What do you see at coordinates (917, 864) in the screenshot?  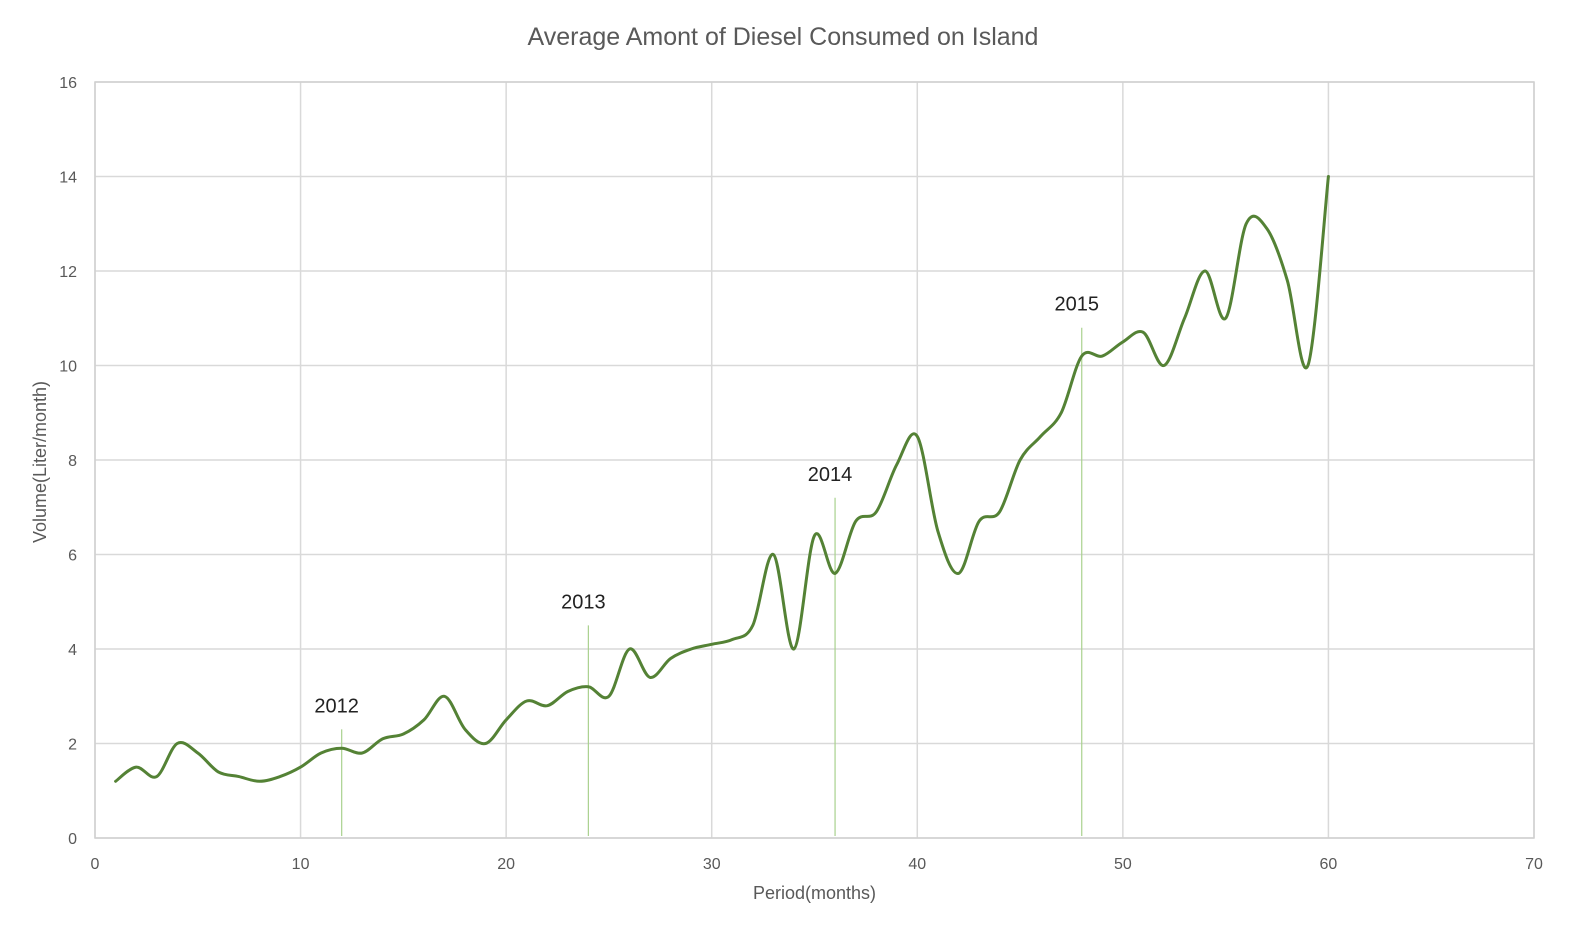 I see `x-tick-label: 40` at bounding box center [917, 864].